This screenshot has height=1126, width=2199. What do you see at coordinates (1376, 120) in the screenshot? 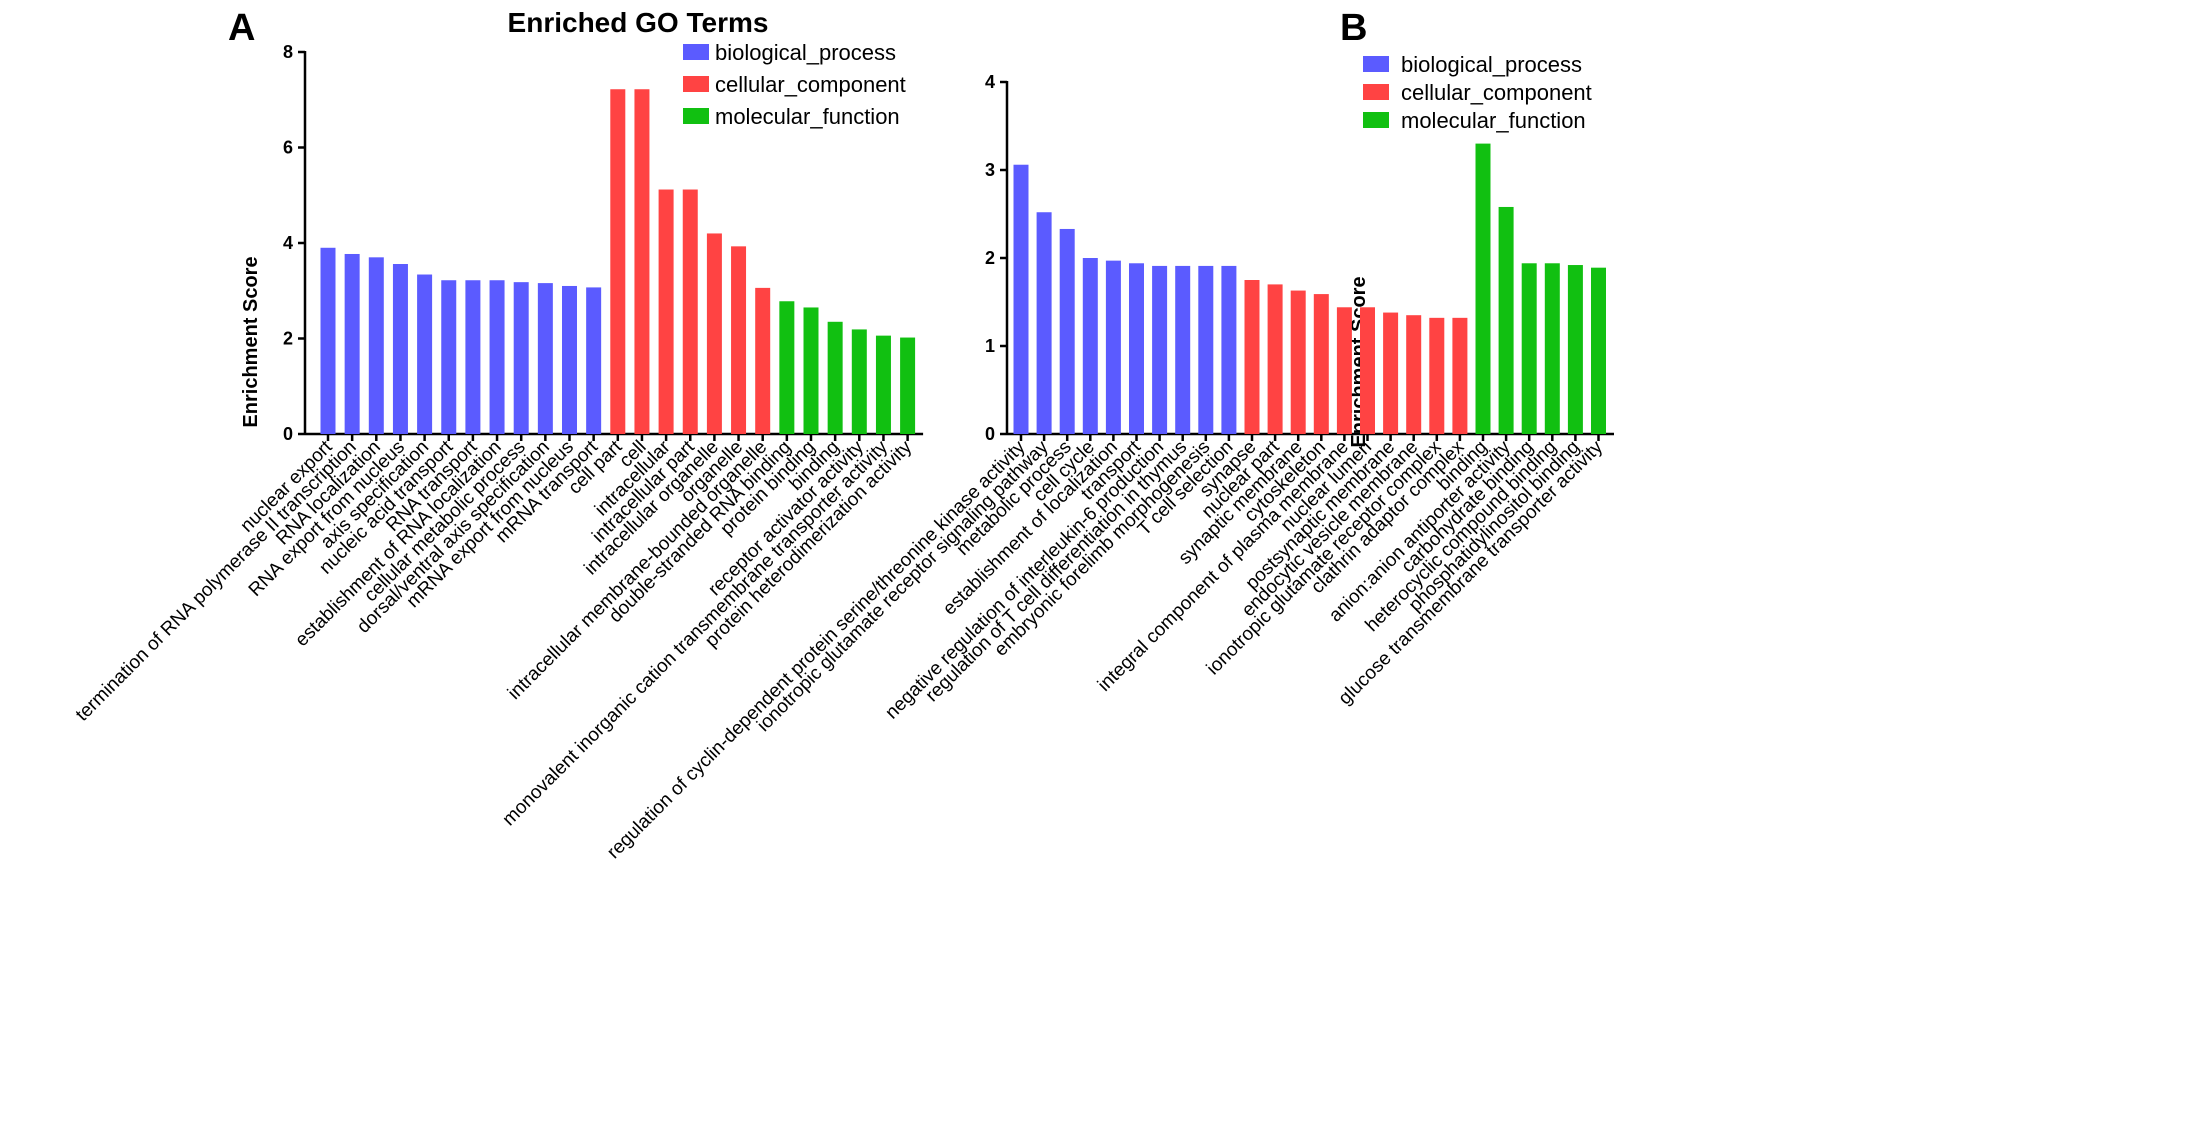
I see `chart-b-legend-swatch-molecular_function` at bounding box center [1376, 120].